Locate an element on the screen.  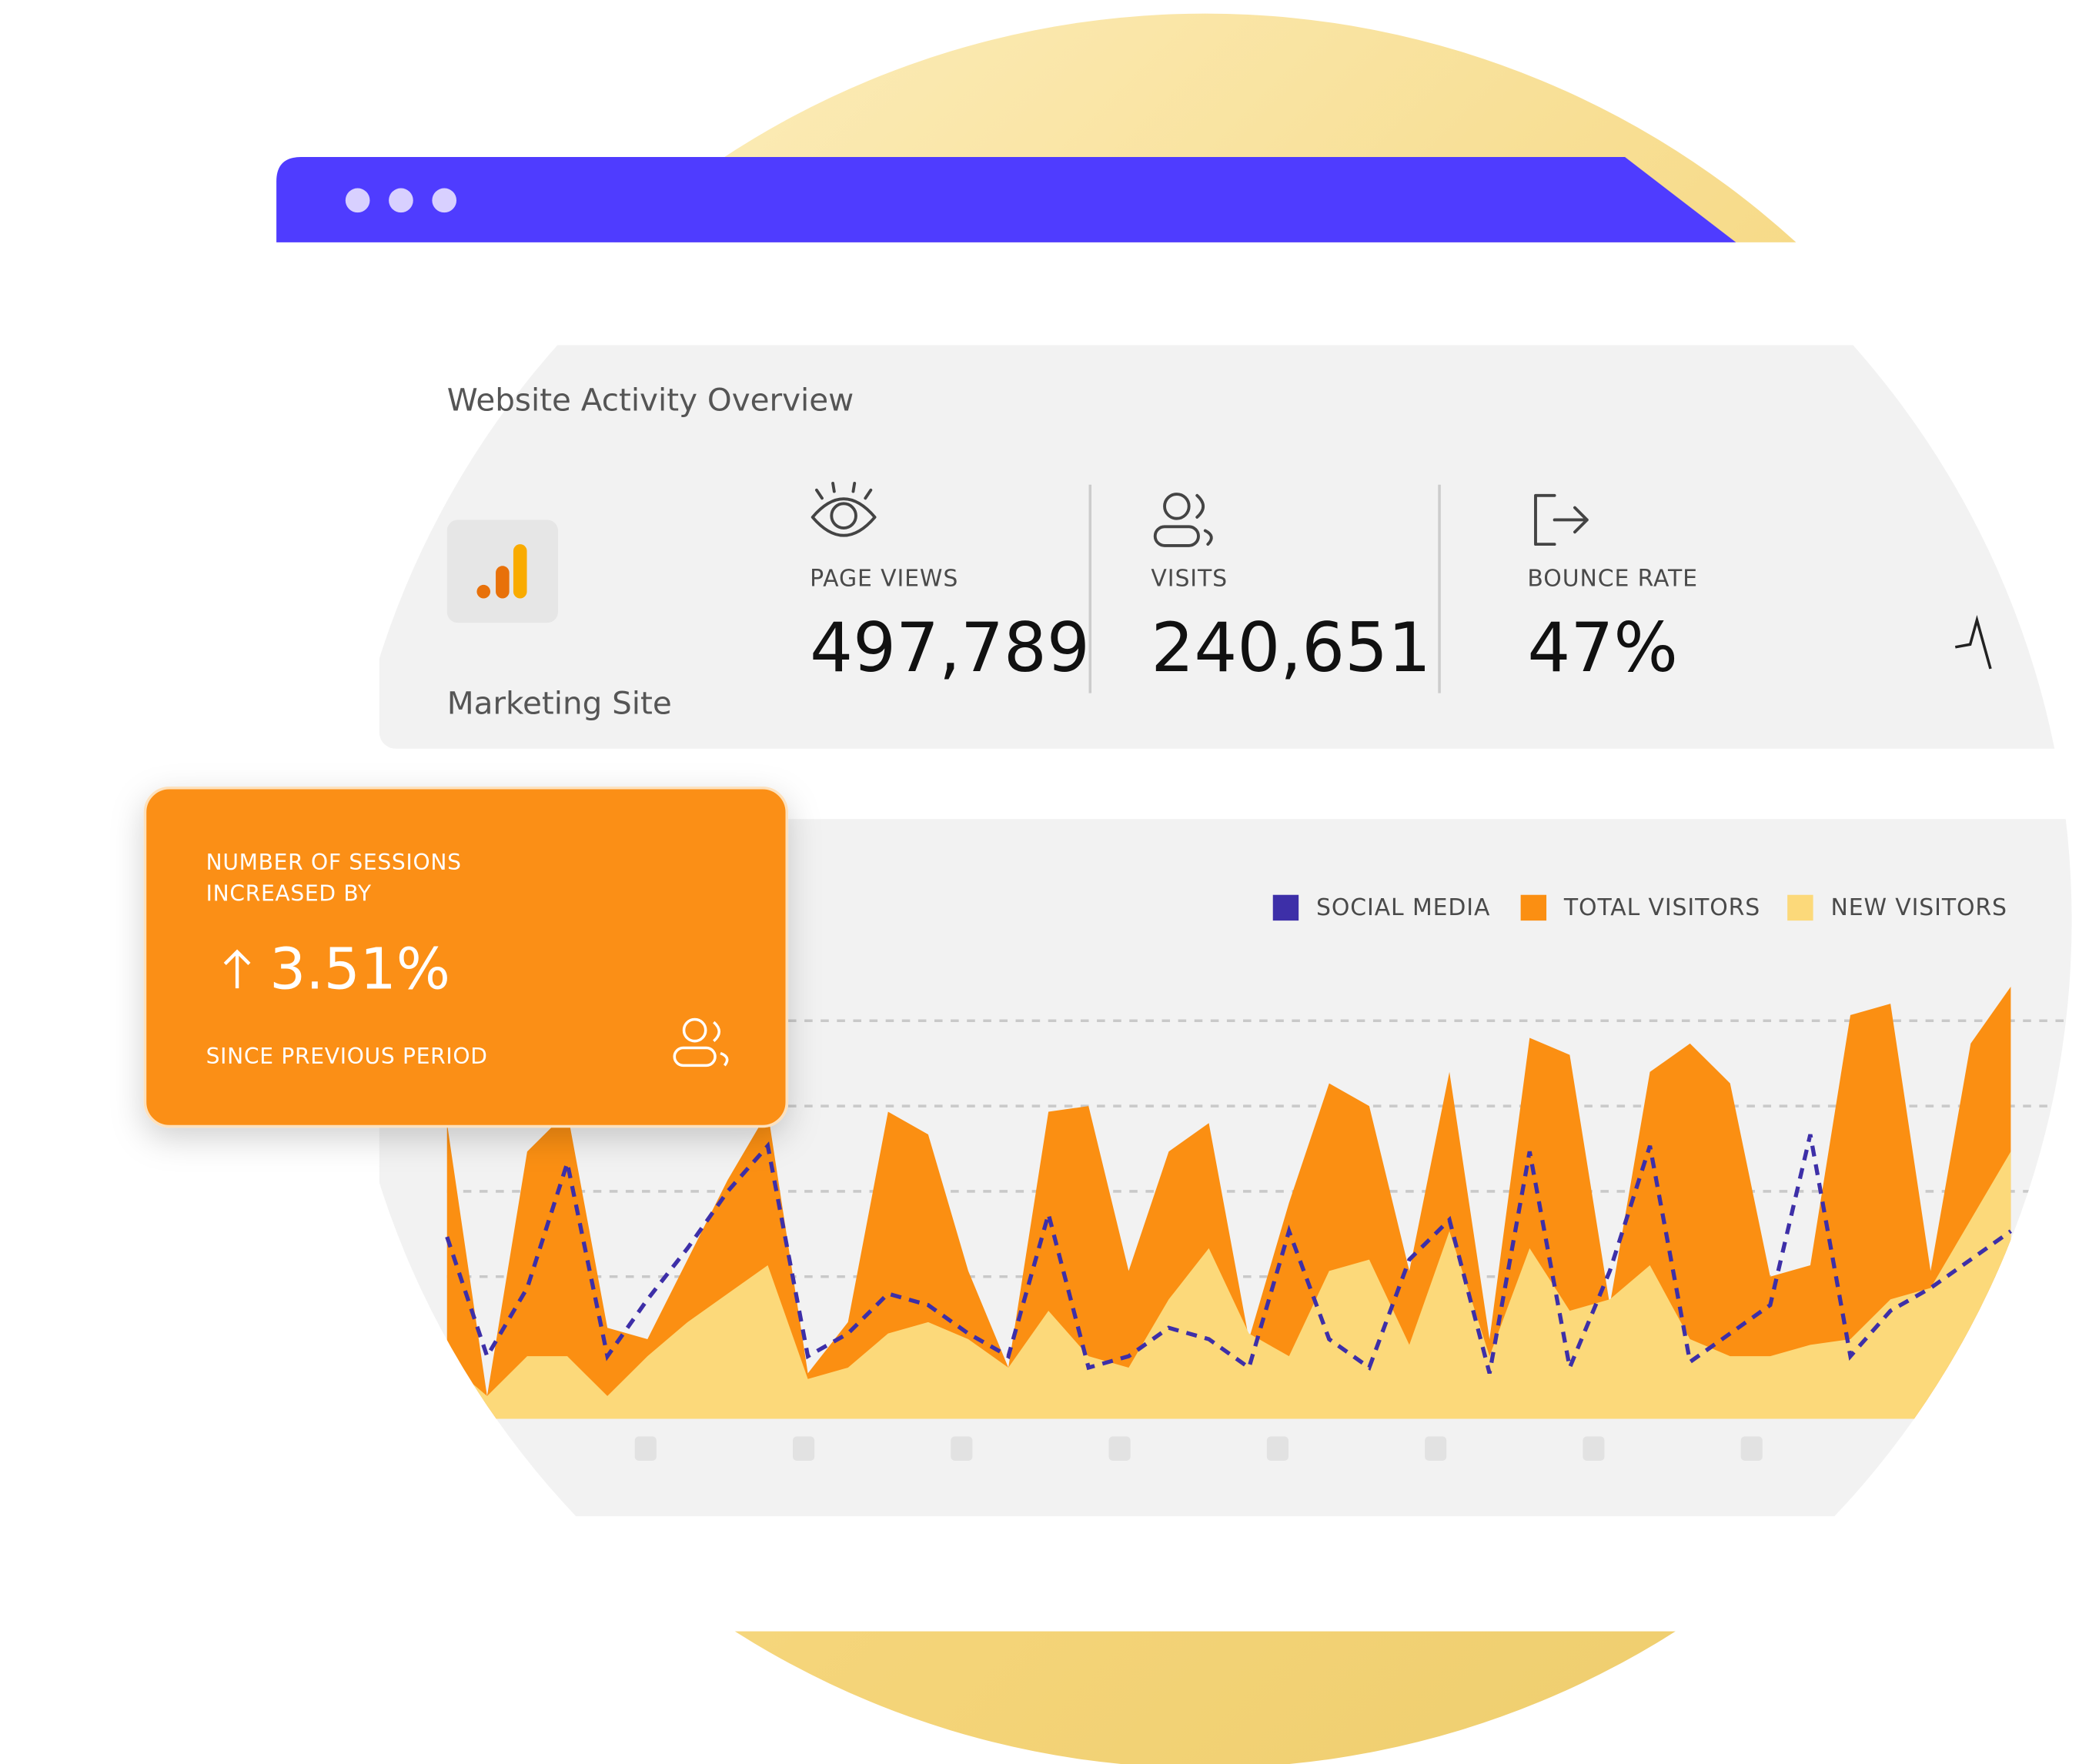
visits-icon is located at coordinates (1183, 520).